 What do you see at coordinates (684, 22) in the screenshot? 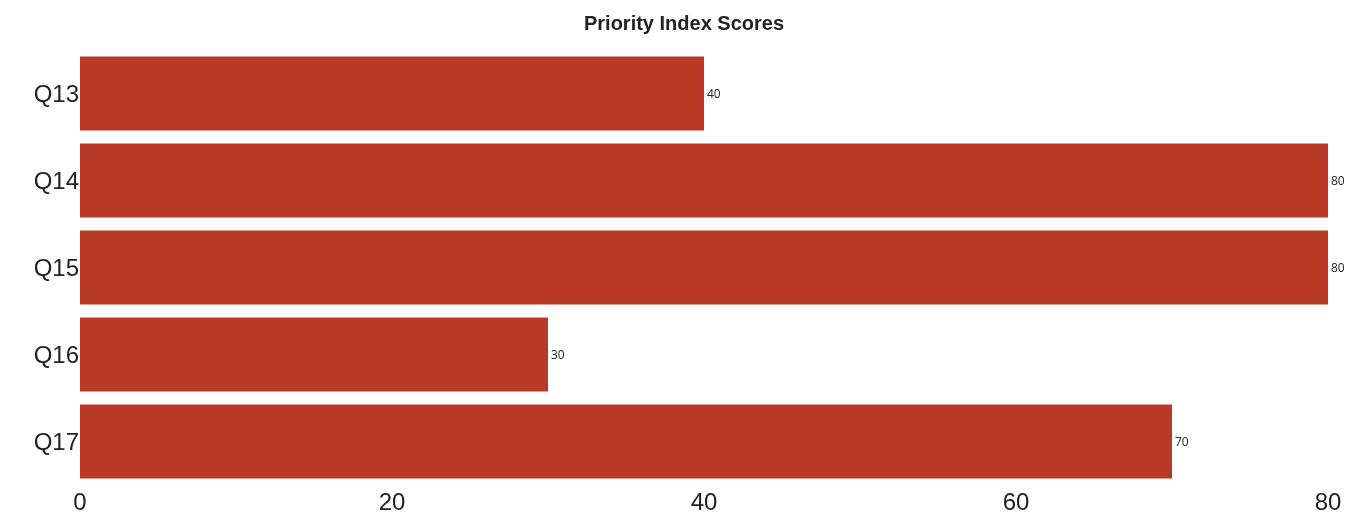
I see `chart-title: Priority Index Scores` at bounding box center [684, 22].